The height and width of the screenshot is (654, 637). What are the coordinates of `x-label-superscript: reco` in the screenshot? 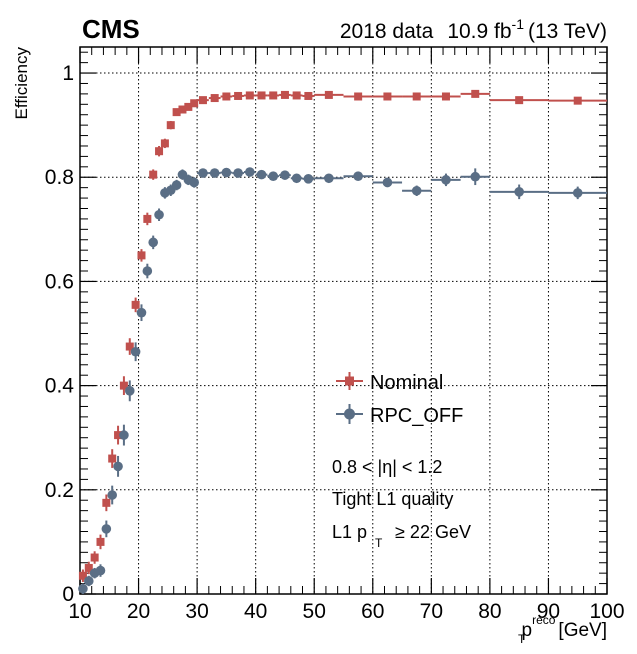 It's located at (544, 620).